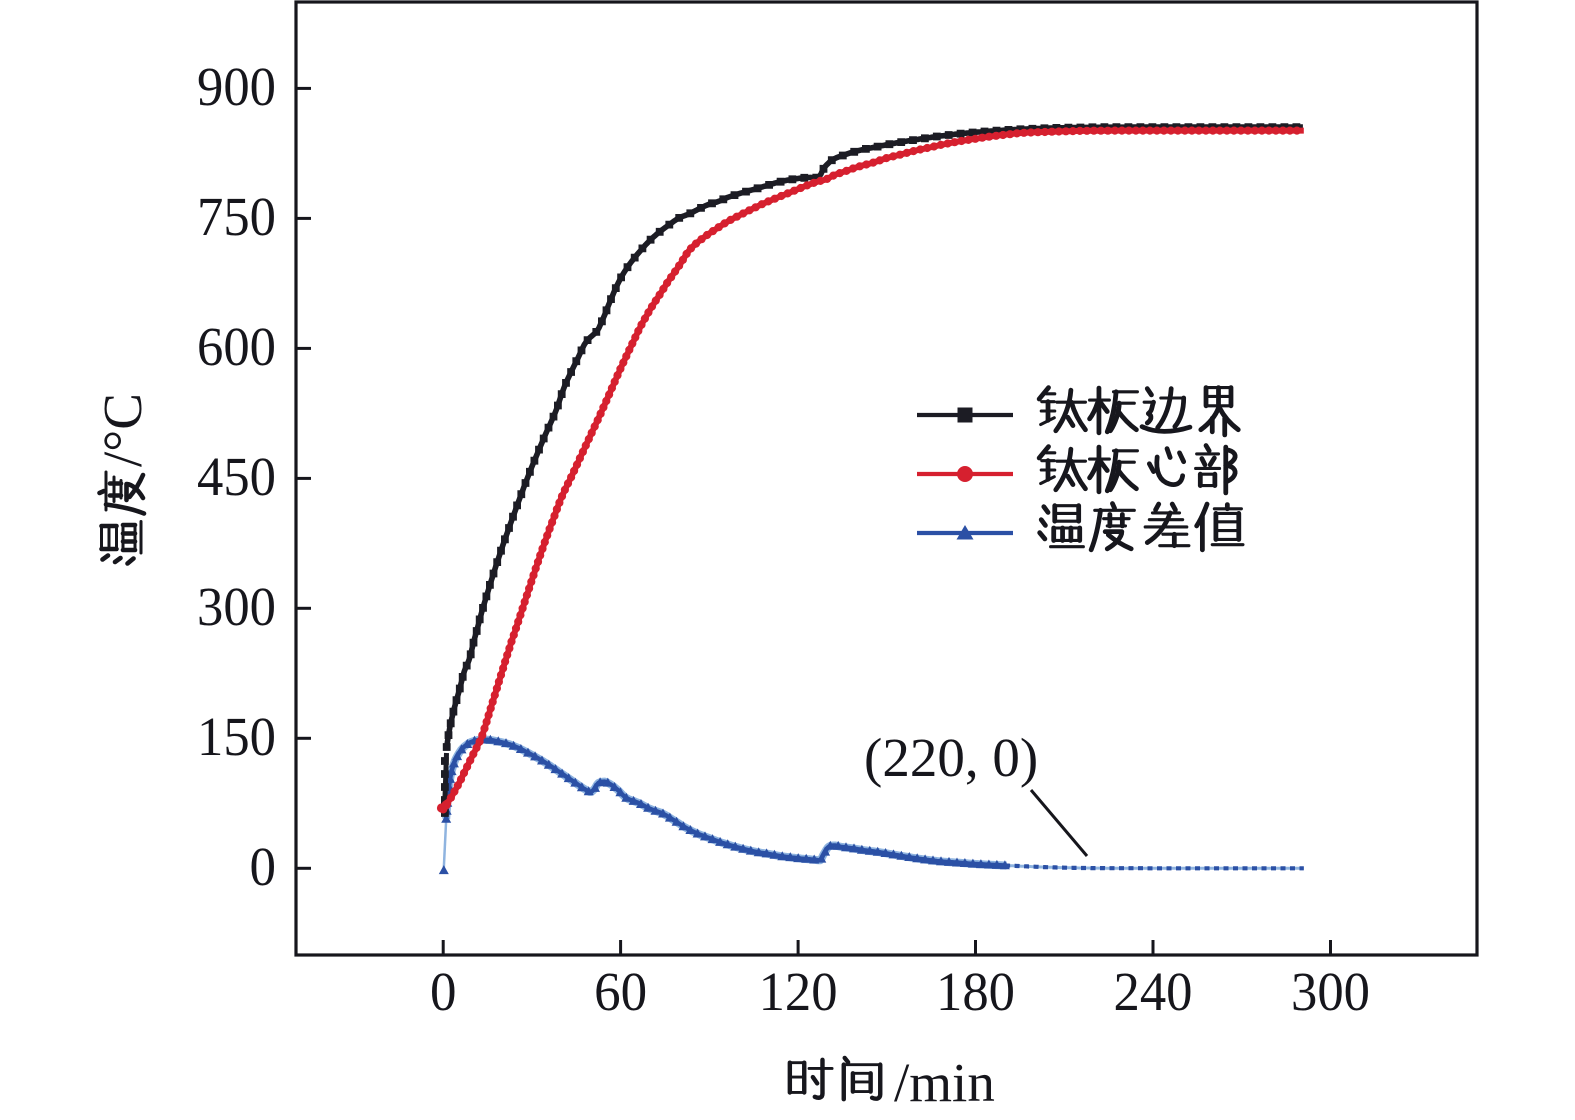 The image size is (1575, 1120). What do you see at coordinates (1153, 991) in the screenshot?
I see `svg-text: 240` at bounding box center [1153, 991].